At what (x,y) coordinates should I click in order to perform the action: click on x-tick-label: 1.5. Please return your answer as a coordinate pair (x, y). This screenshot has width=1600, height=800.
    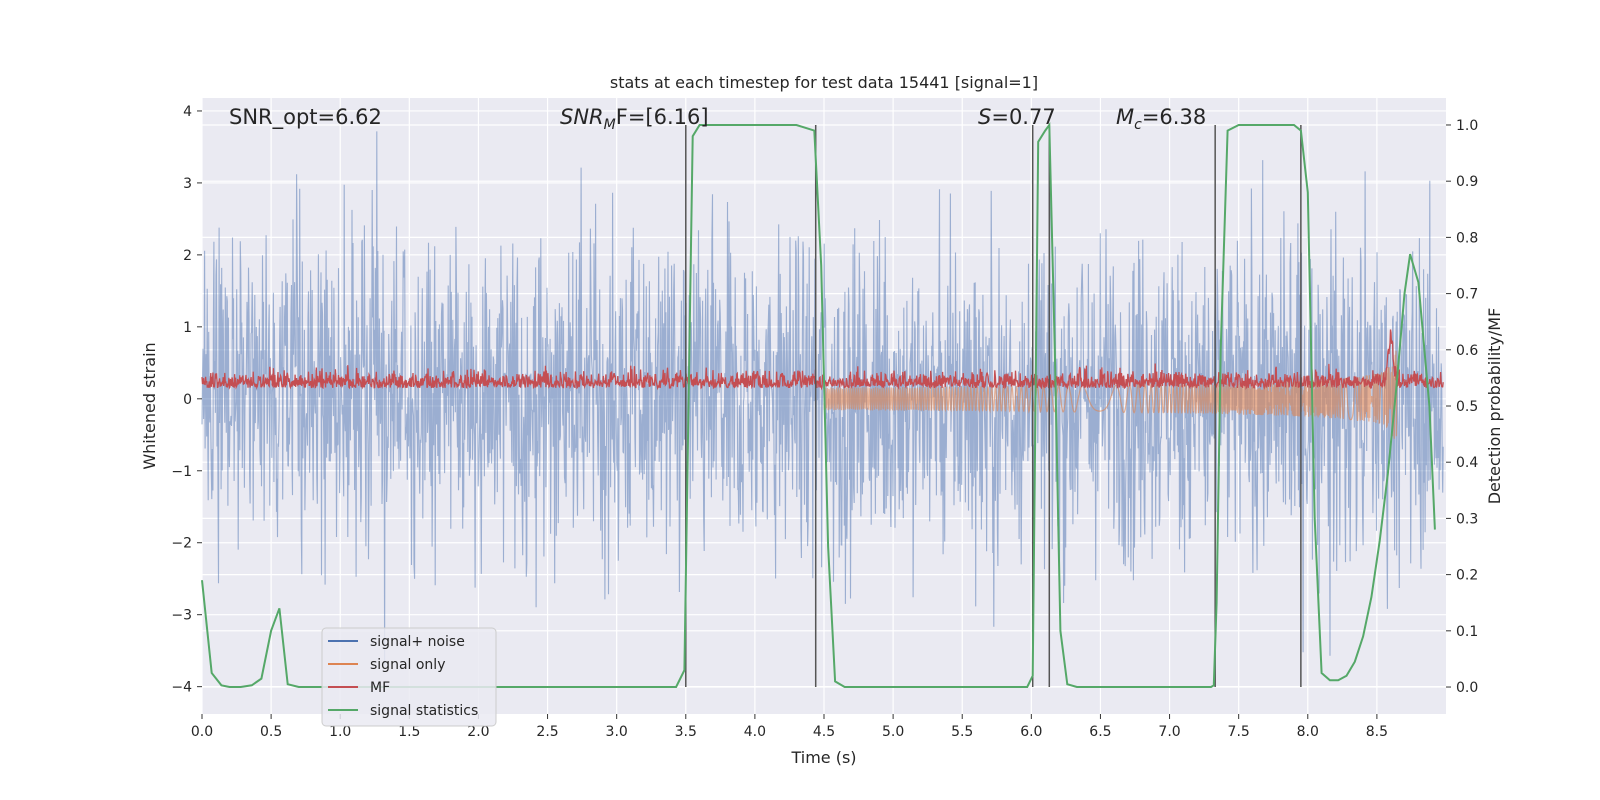
    Looking at the image, I should click on (409, 732).